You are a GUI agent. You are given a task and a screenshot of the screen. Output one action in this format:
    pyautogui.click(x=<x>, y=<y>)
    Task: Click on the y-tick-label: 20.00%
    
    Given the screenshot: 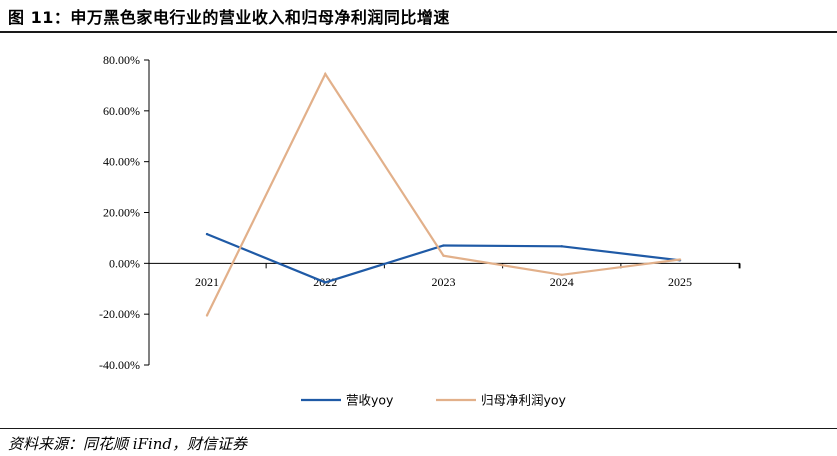 What is the action you would take?
    pyautogui.click(x=121, y=213)
    